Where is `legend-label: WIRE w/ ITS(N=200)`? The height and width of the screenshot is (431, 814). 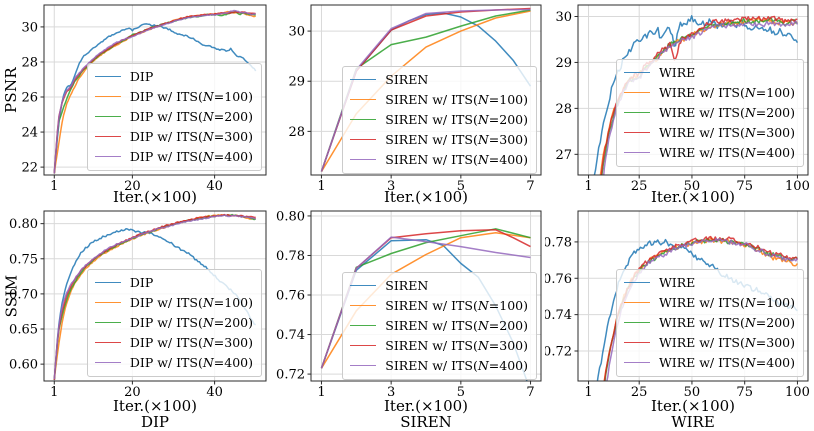
legend-label: WIRE w/ ITS(N=200) is located at coordinates (726, 322).